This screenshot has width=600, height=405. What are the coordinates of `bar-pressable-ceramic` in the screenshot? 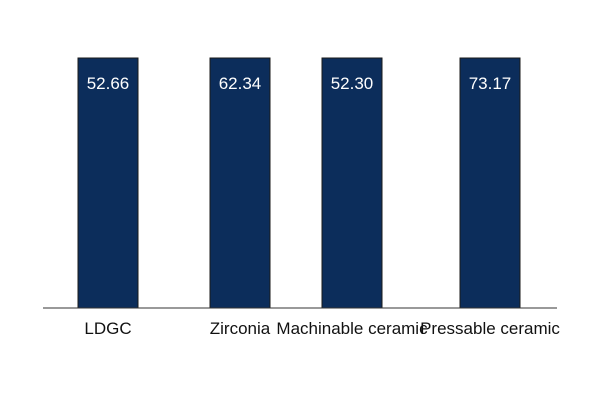 It's located at (490, 183).